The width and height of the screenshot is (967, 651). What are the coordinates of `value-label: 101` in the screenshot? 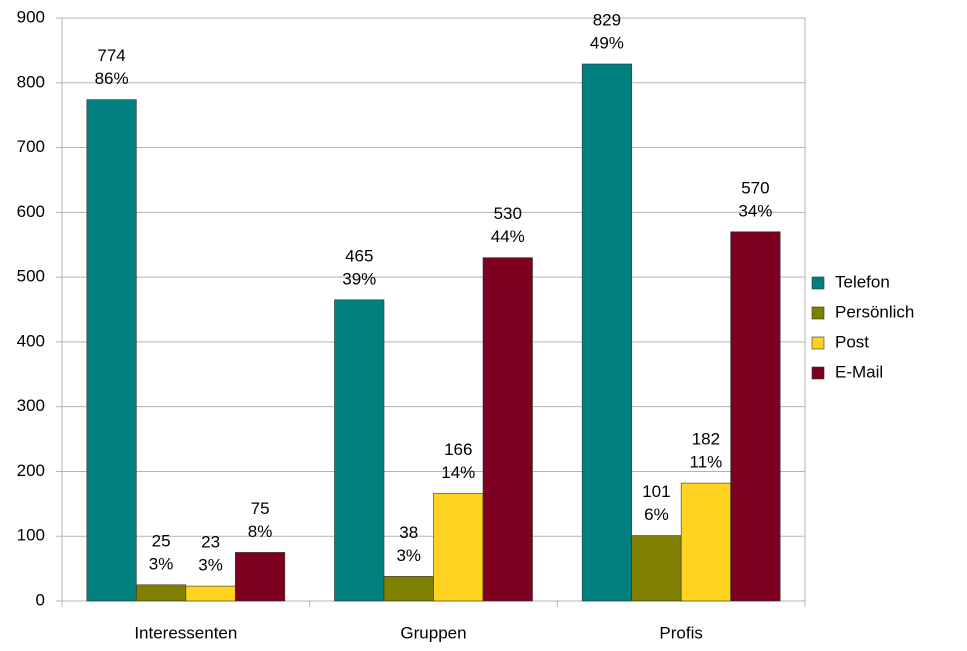 It's located at (656, 491).